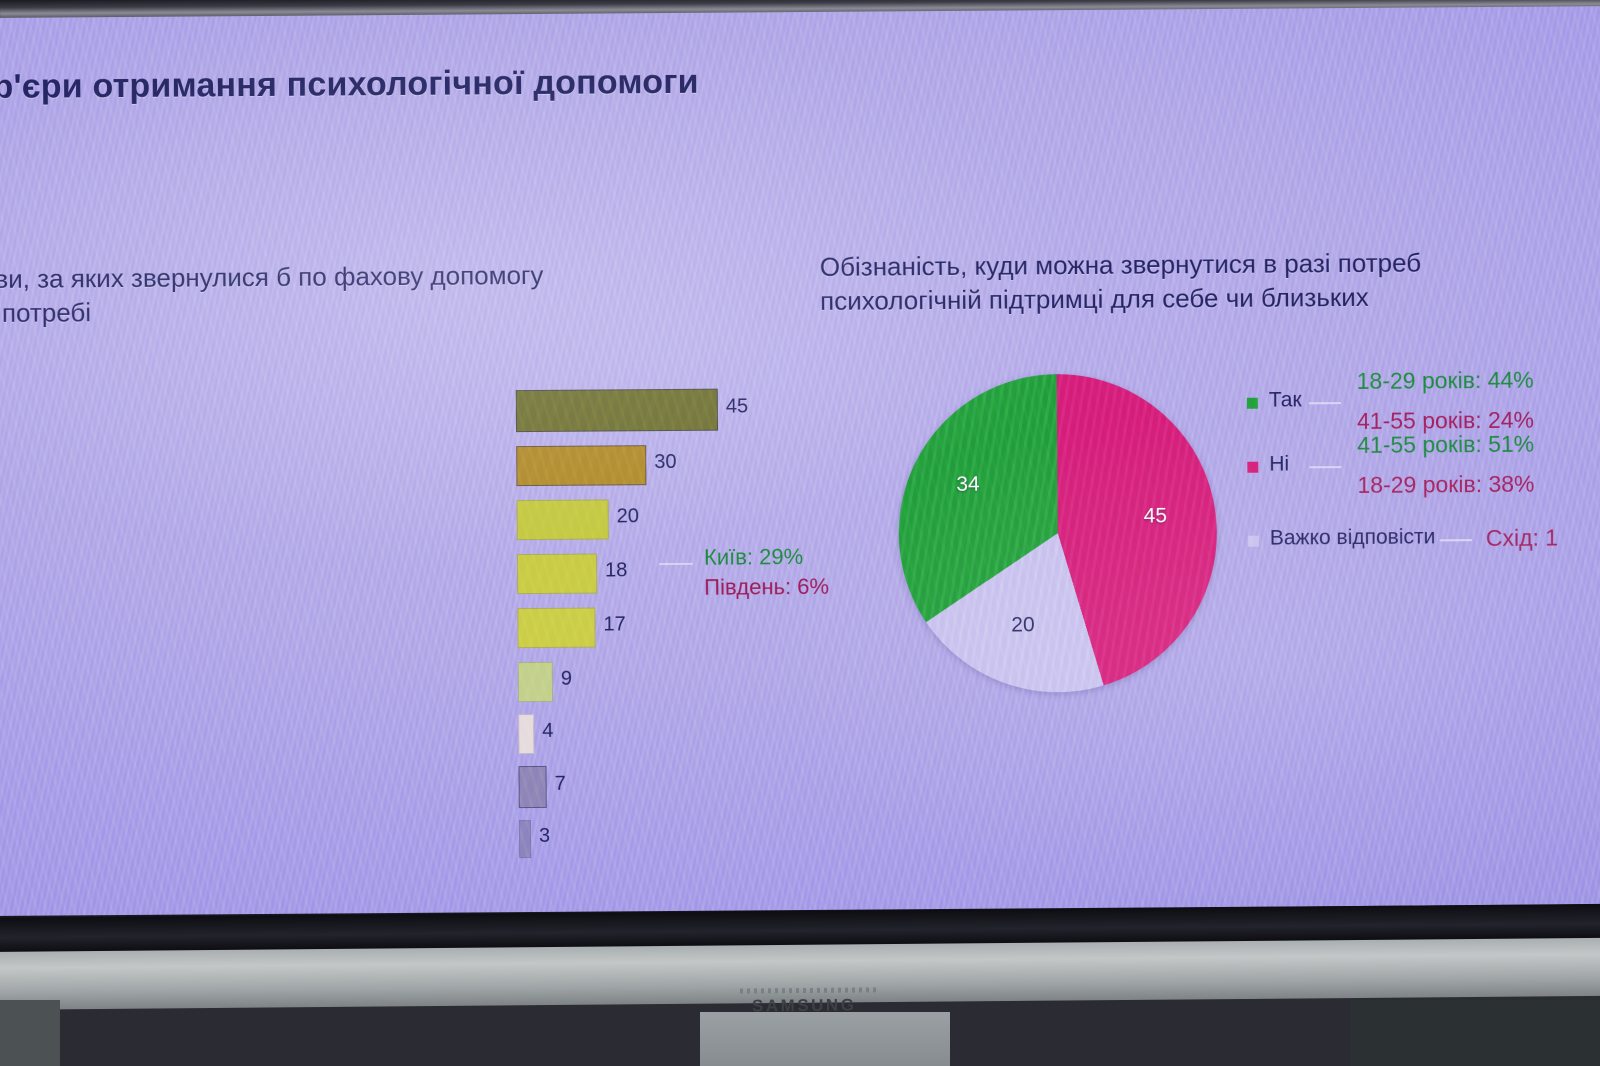 This screenshot has height=1066, width=1600. What do you see at coordinates (548, 730) in the screenshot?
I see `bar-value-label: 4` at bounding box center [548, 730].